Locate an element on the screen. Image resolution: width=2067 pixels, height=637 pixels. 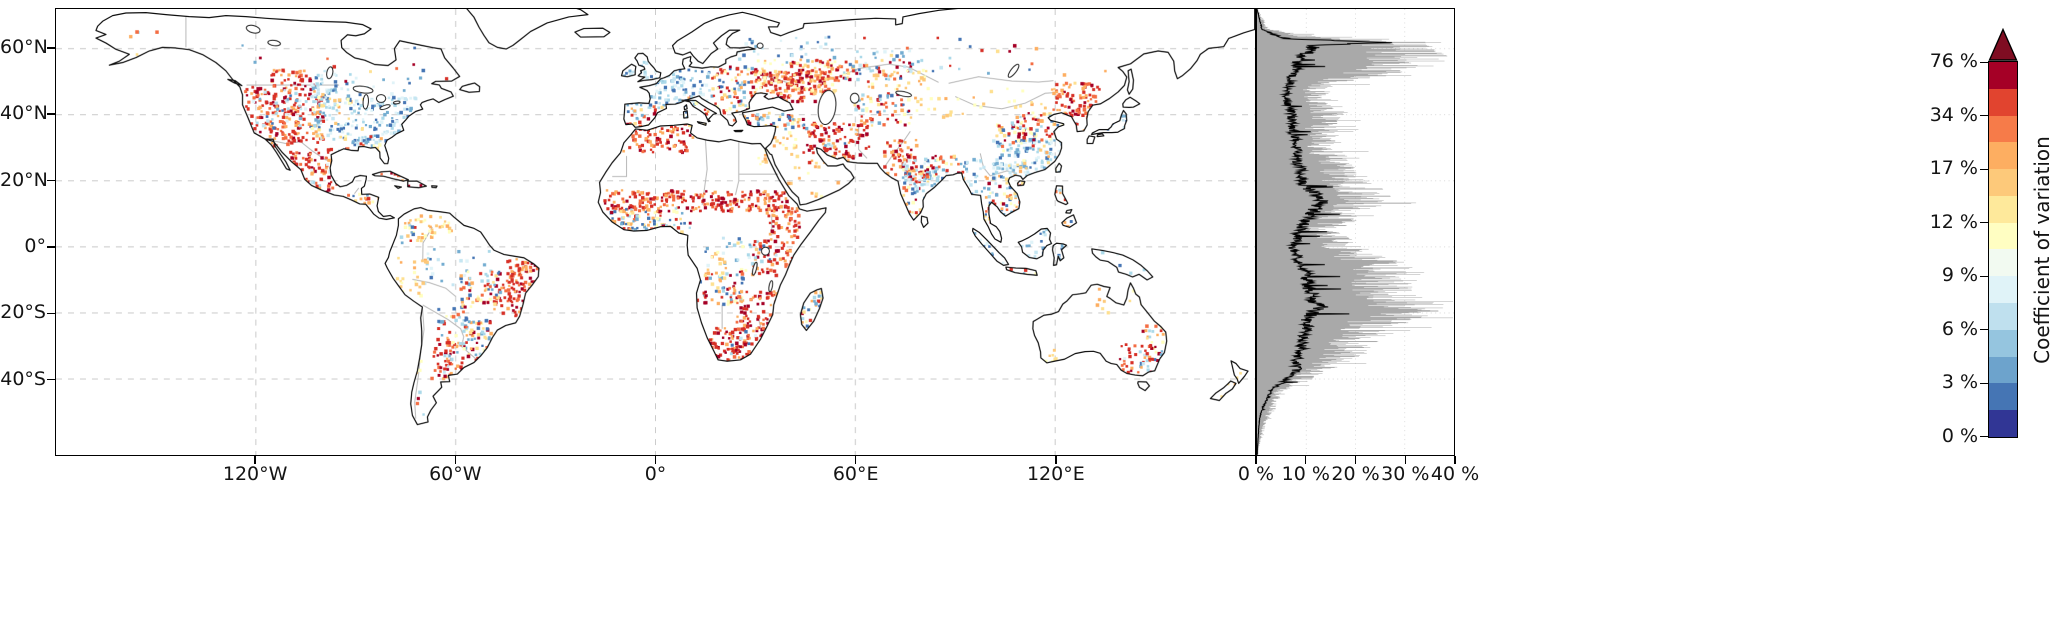
map-y-tick-label: 40°N is located at coordinates (24, 113).